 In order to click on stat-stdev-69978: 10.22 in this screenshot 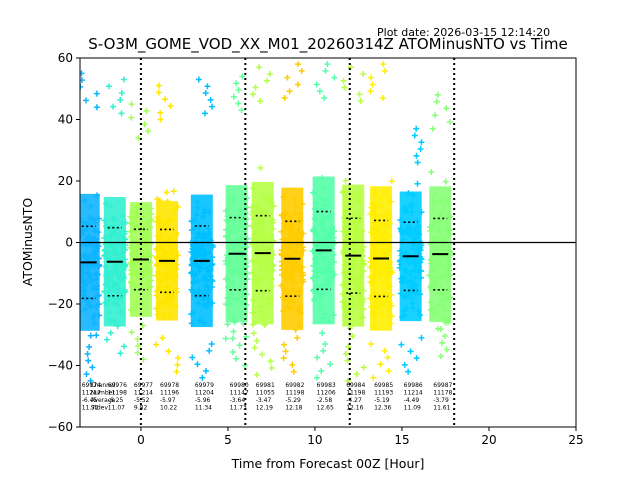, I will do `click(168, 408)`.